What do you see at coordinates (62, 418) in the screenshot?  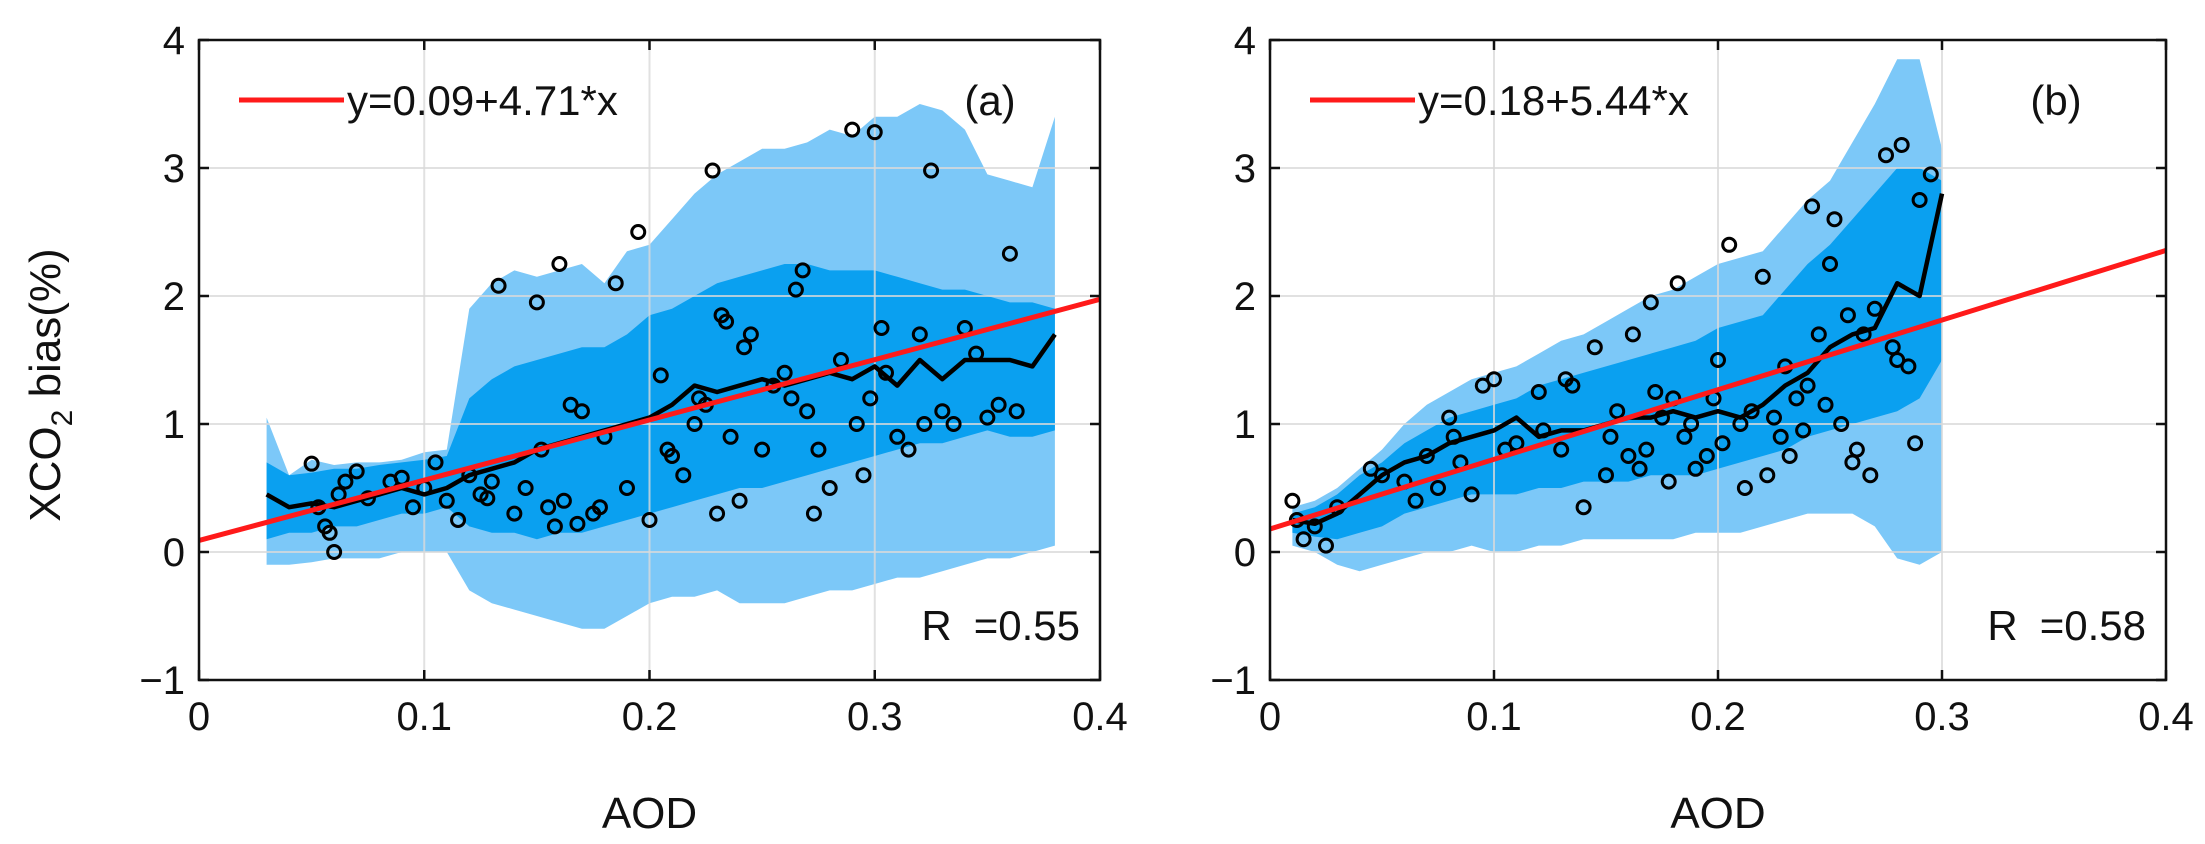 I see `y-axis-label-subscript: 2` at bounding box center [62, 418].